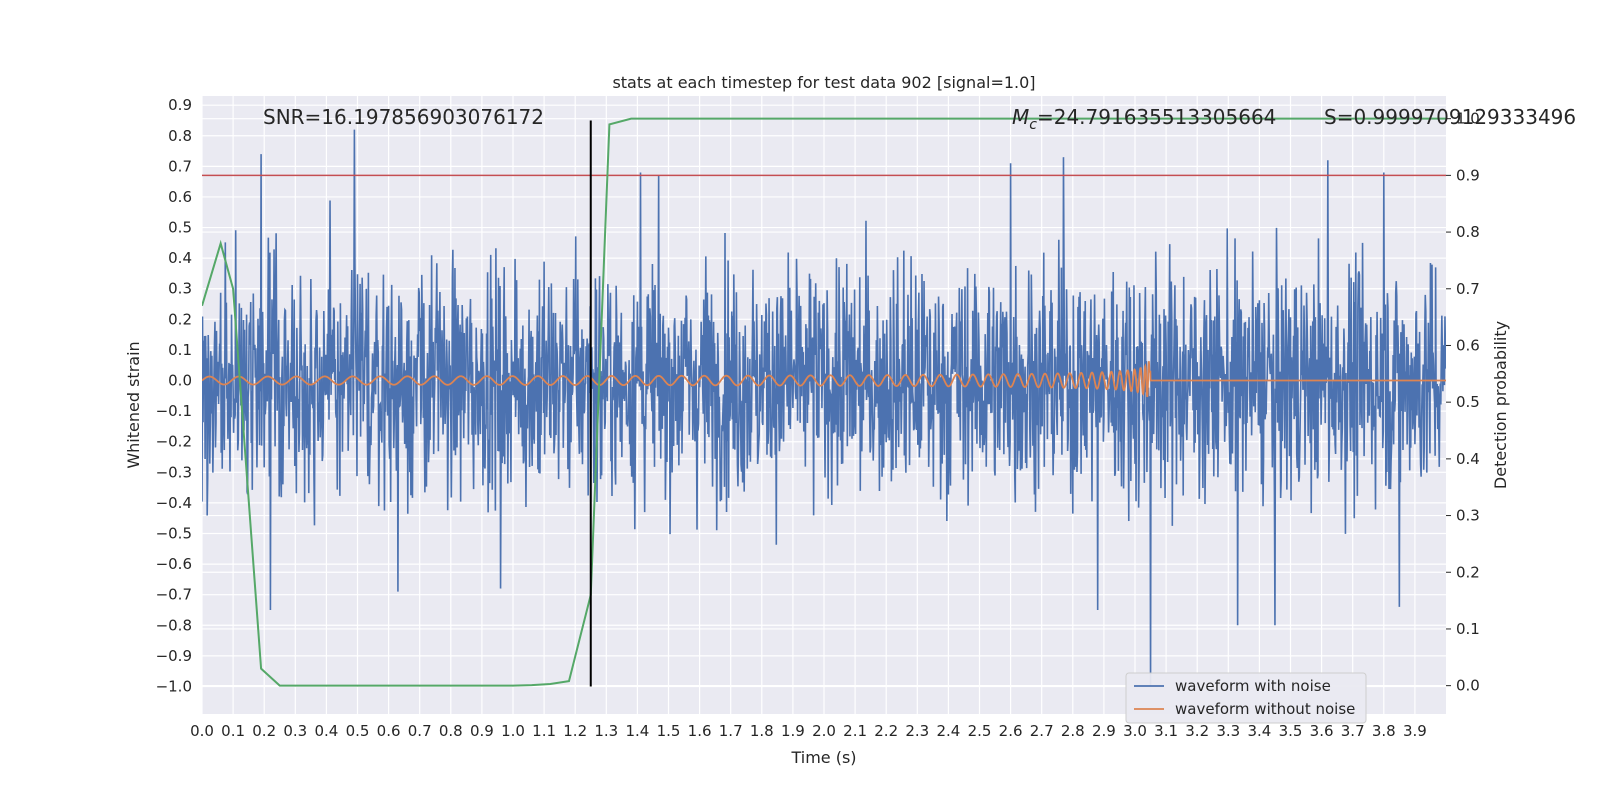  What do you see at coordinates (180, 166) in the screenshot?
I see `y-tick-label: 0.7` at bounding box center [180, 166].